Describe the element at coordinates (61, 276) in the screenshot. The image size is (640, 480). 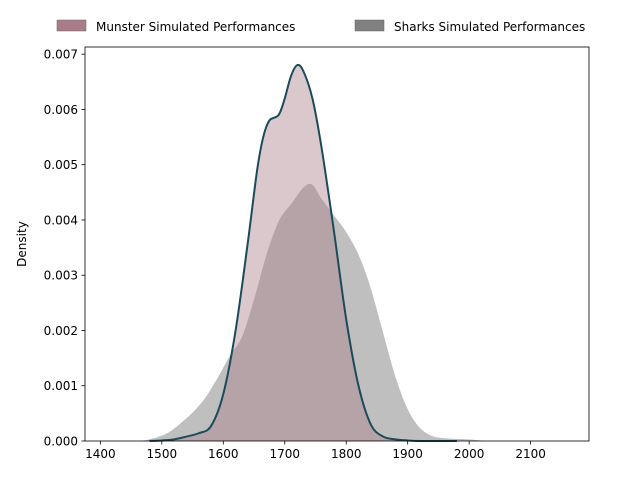
I see `y-tick-label: 0.003` at that location.